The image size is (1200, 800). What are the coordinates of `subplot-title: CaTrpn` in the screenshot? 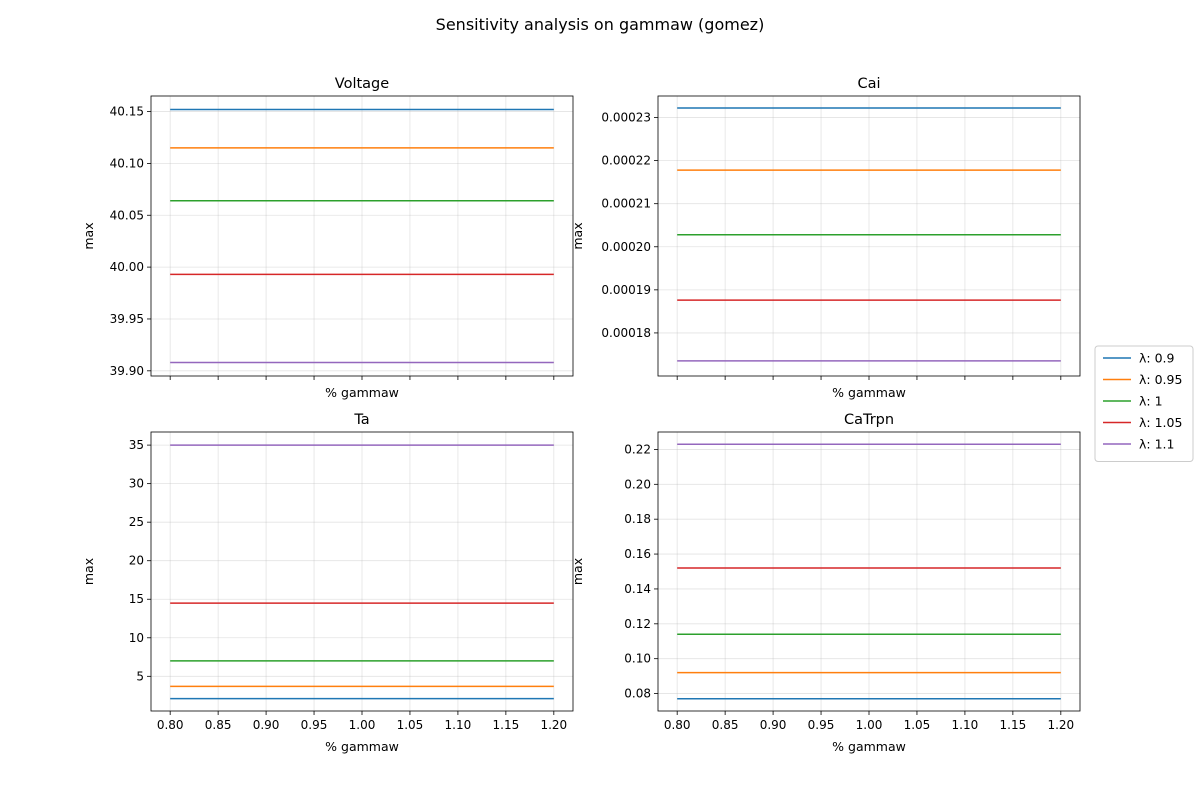 It's located at (869, 420).